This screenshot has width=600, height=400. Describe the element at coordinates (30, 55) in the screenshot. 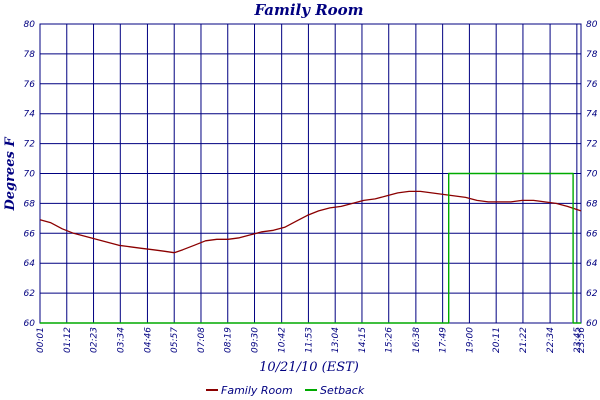

I see `y-tick-label-left: 78` at that location.